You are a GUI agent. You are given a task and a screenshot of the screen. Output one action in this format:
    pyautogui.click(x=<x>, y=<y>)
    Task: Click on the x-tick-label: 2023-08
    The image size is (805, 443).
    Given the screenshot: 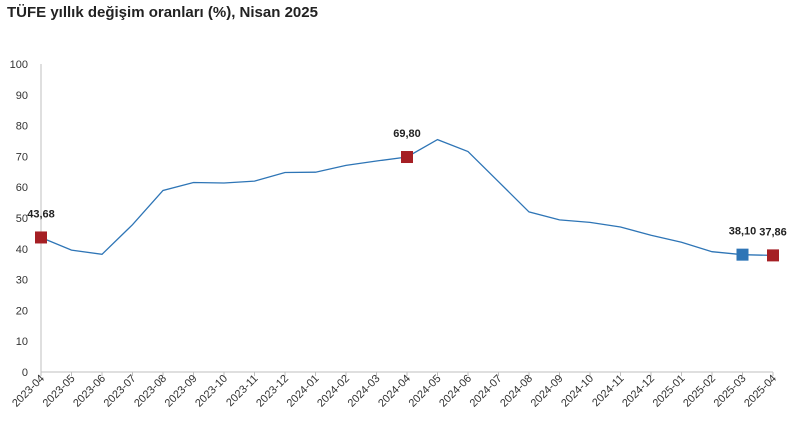 What is the action you would take?
    pyautogui.click(x=150, y=391)
    